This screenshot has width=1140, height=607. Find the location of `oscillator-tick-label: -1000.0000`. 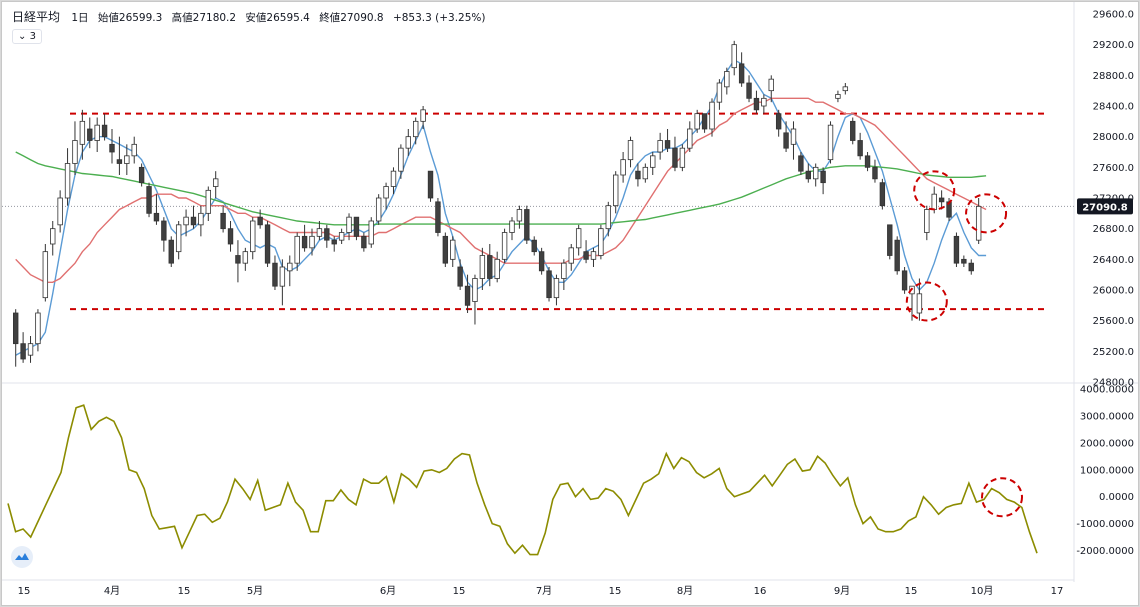

oscillator-tick-label: -1000.0000 is located at coordinates (1105, 524).